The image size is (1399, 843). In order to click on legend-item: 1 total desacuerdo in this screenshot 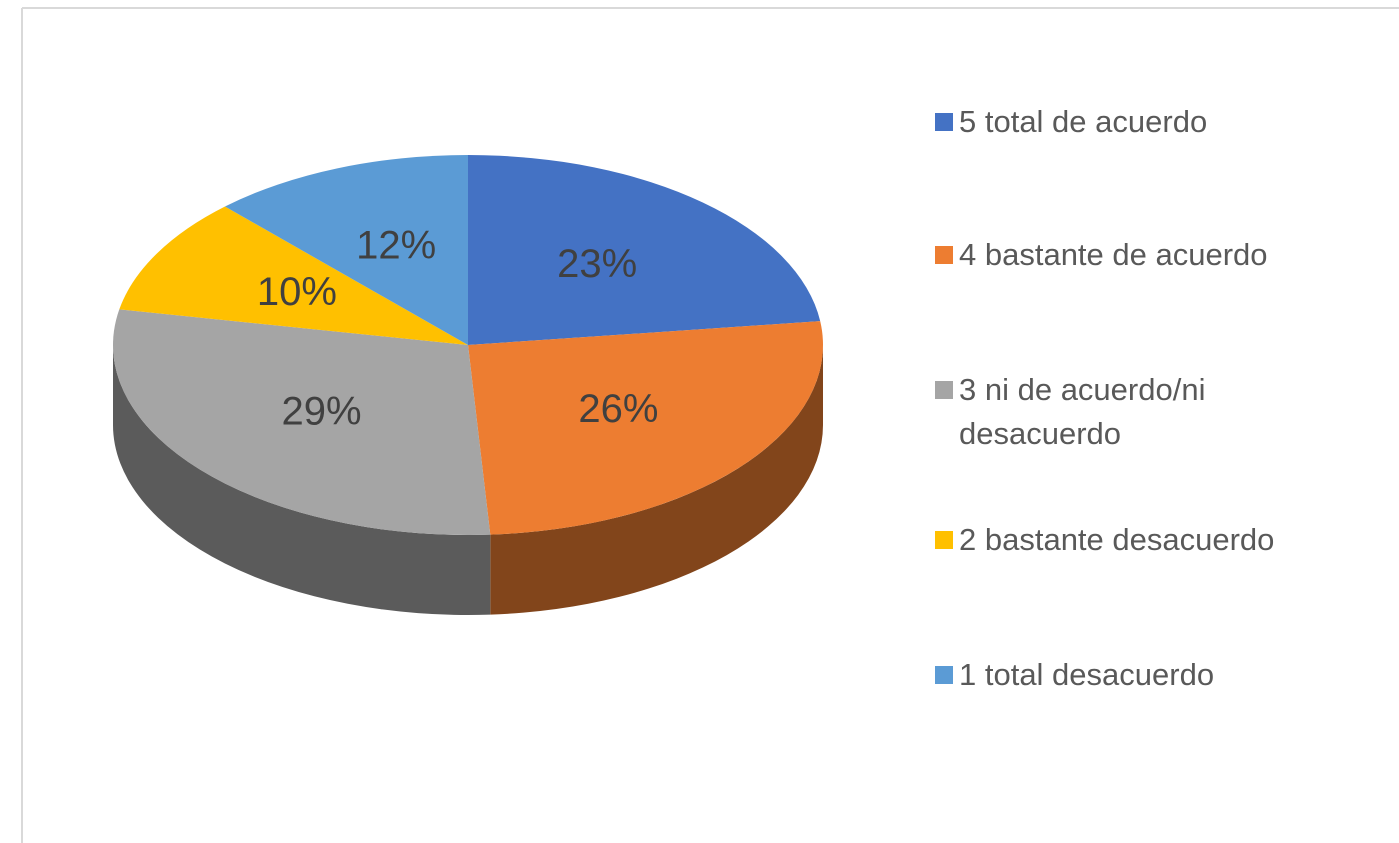, I will do `click(1155, 675)`.